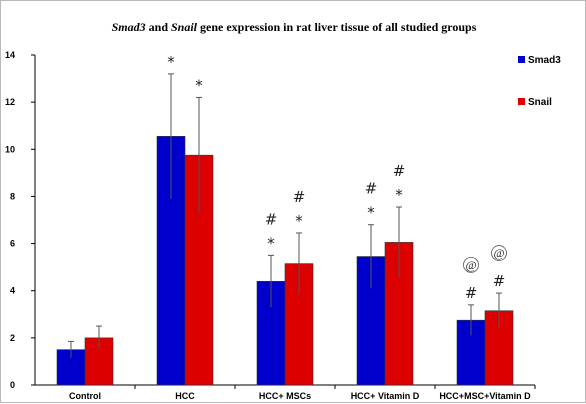  Describe the element at coordinates (129, 27) in the screenshot. I see `chart-title-smad3: Smad3` at that location.